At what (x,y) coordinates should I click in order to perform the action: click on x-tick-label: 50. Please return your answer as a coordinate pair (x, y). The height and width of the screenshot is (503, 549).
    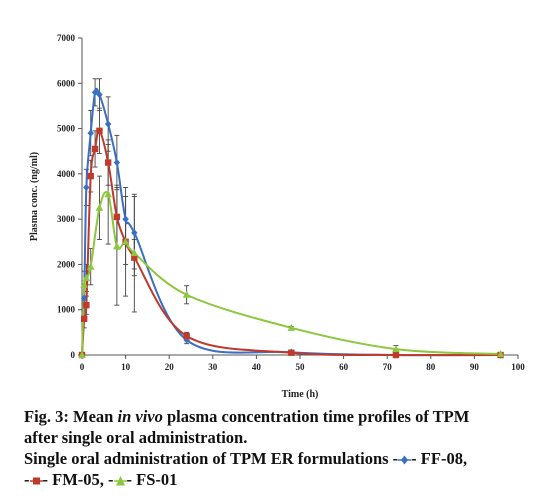
    Looking at the image, I should click on (301, 367).